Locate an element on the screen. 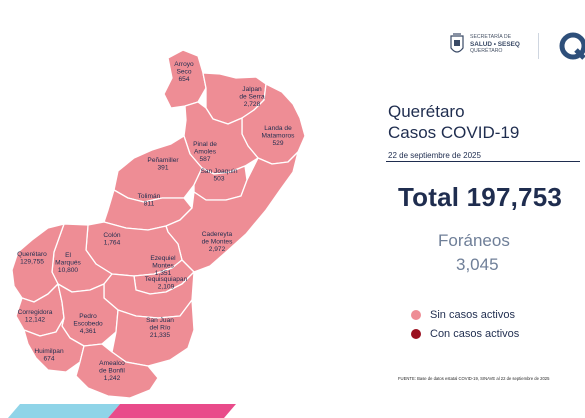 The image size is (585, 418). municipality-cases: 1,351 is located at coordinates (163, 273).